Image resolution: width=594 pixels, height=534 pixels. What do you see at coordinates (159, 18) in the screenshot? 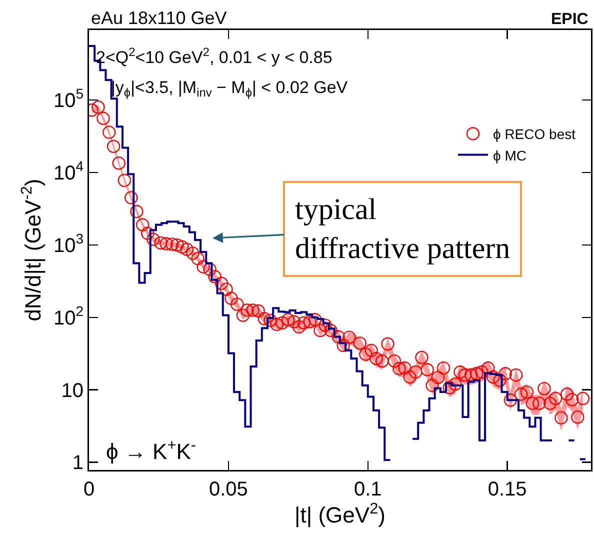
I see `text: eAu 18x110 GeV` at bounding box center [159, 18].